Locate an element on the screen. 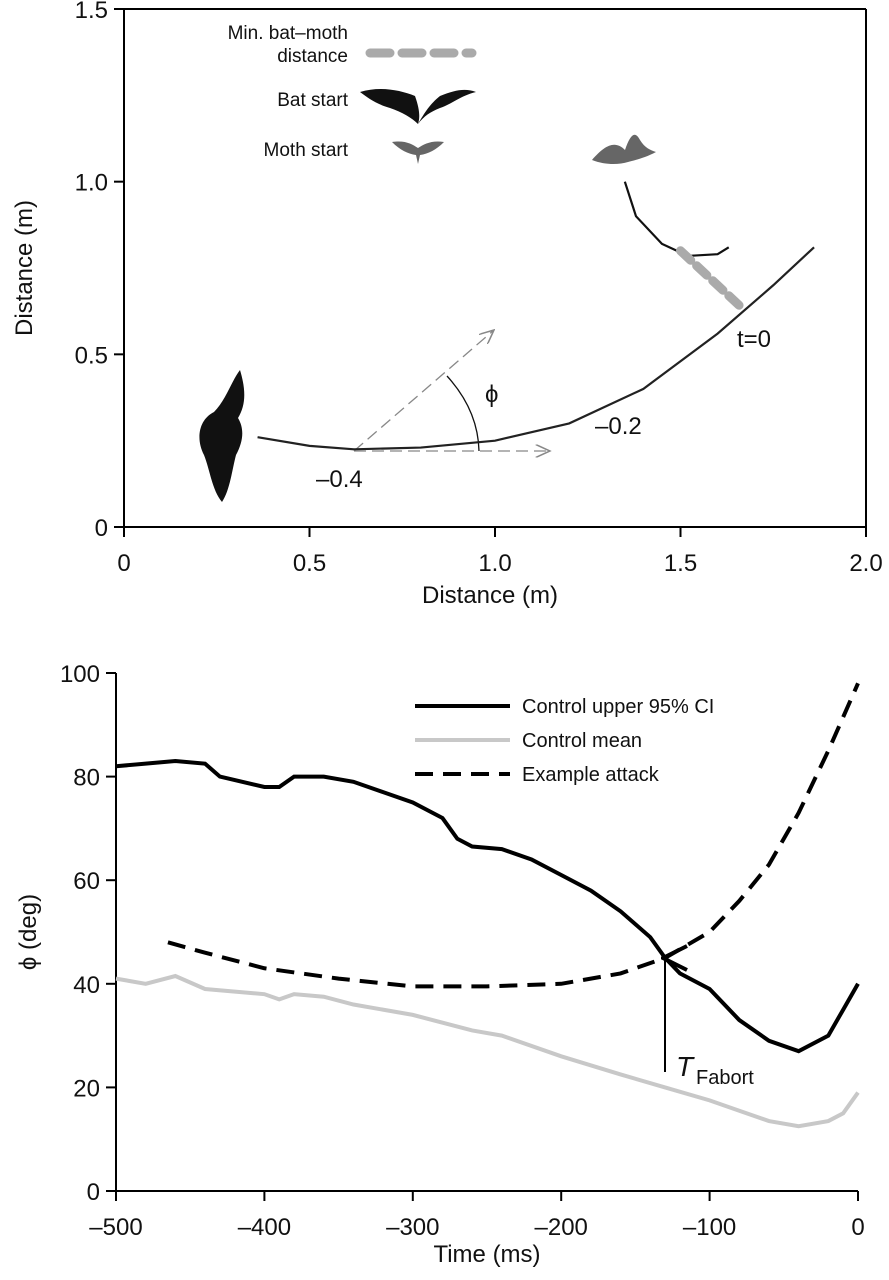  annotation: ϕ is located at coordinates (491, 394).